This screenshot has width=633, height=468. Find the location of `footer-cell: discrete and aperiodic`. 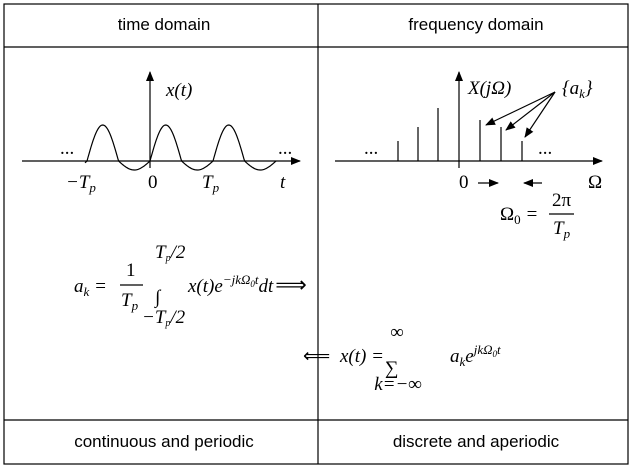

footer-cell: discrete and aperiodic is located at coordinates (476, 441).